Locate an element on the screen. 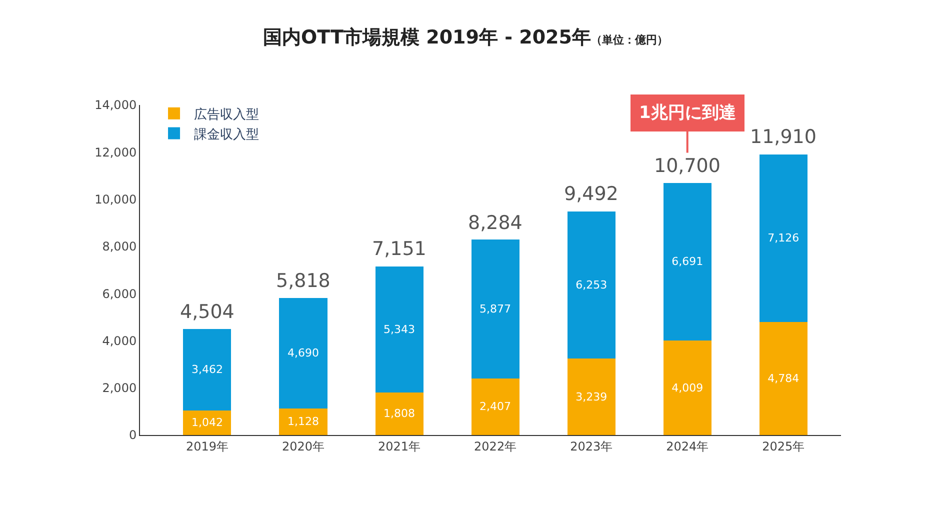 This screenshot has width=931, height=505. data-label: 5,343 is located at coordinates (400, 329).